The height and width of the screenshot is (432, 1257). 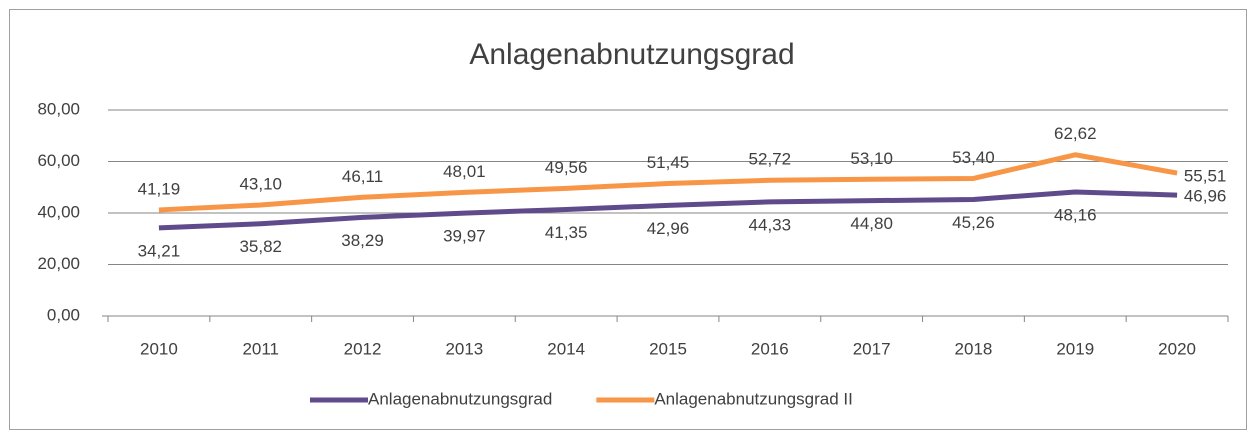 What do you see at coordinates (871, 223) in the screenshot?
I see `data-label: 44,80` at bounding box center [871, 223].